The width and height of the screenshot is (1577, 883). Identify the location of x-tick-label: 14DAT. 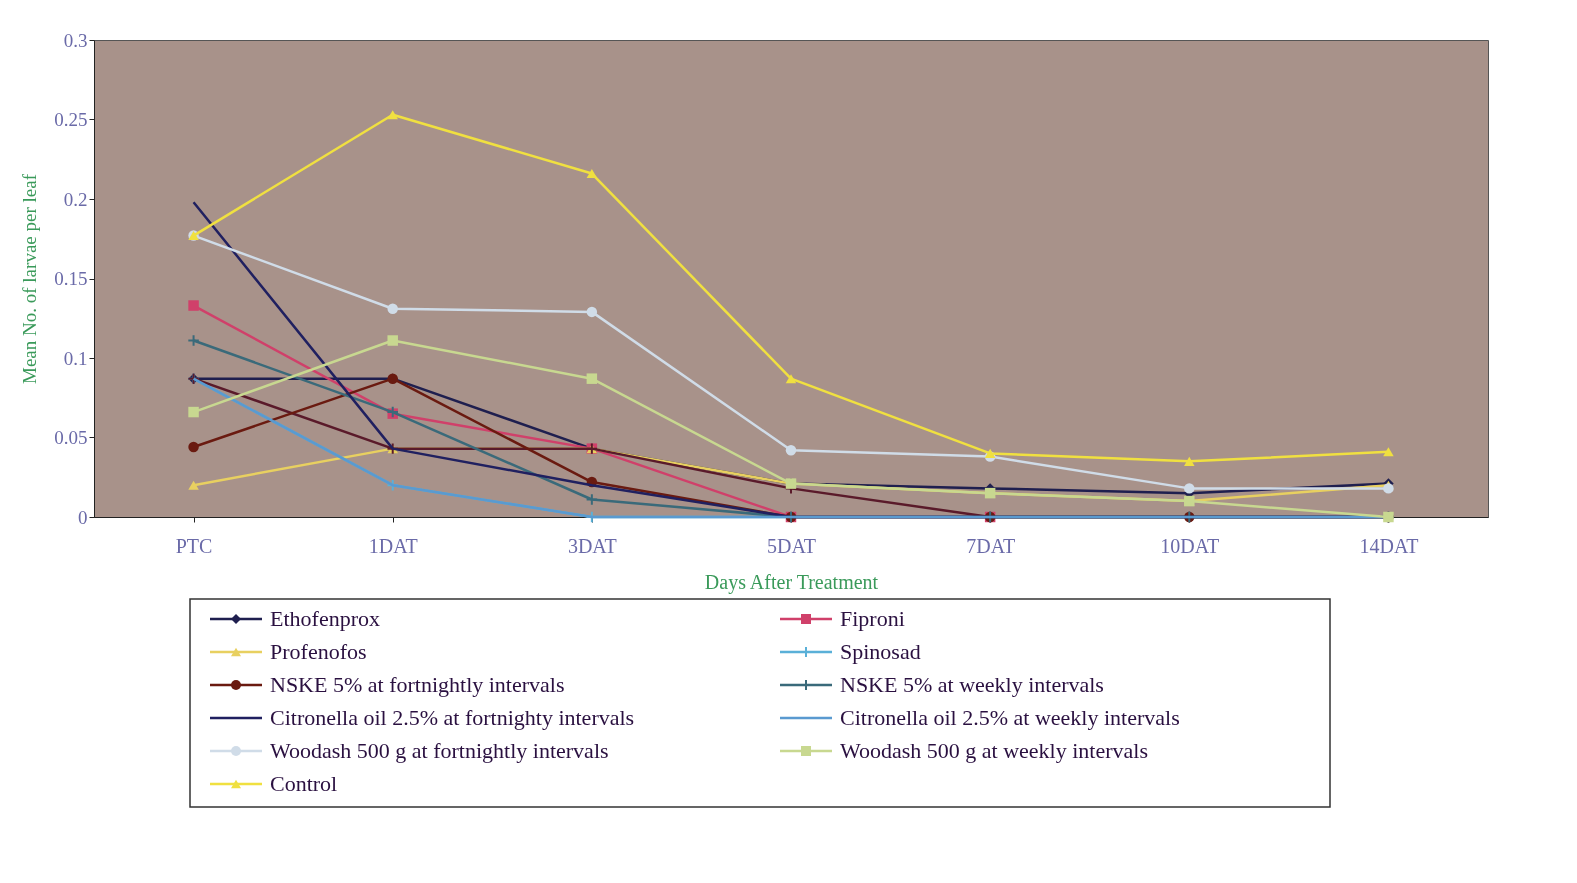
(1389, 545).